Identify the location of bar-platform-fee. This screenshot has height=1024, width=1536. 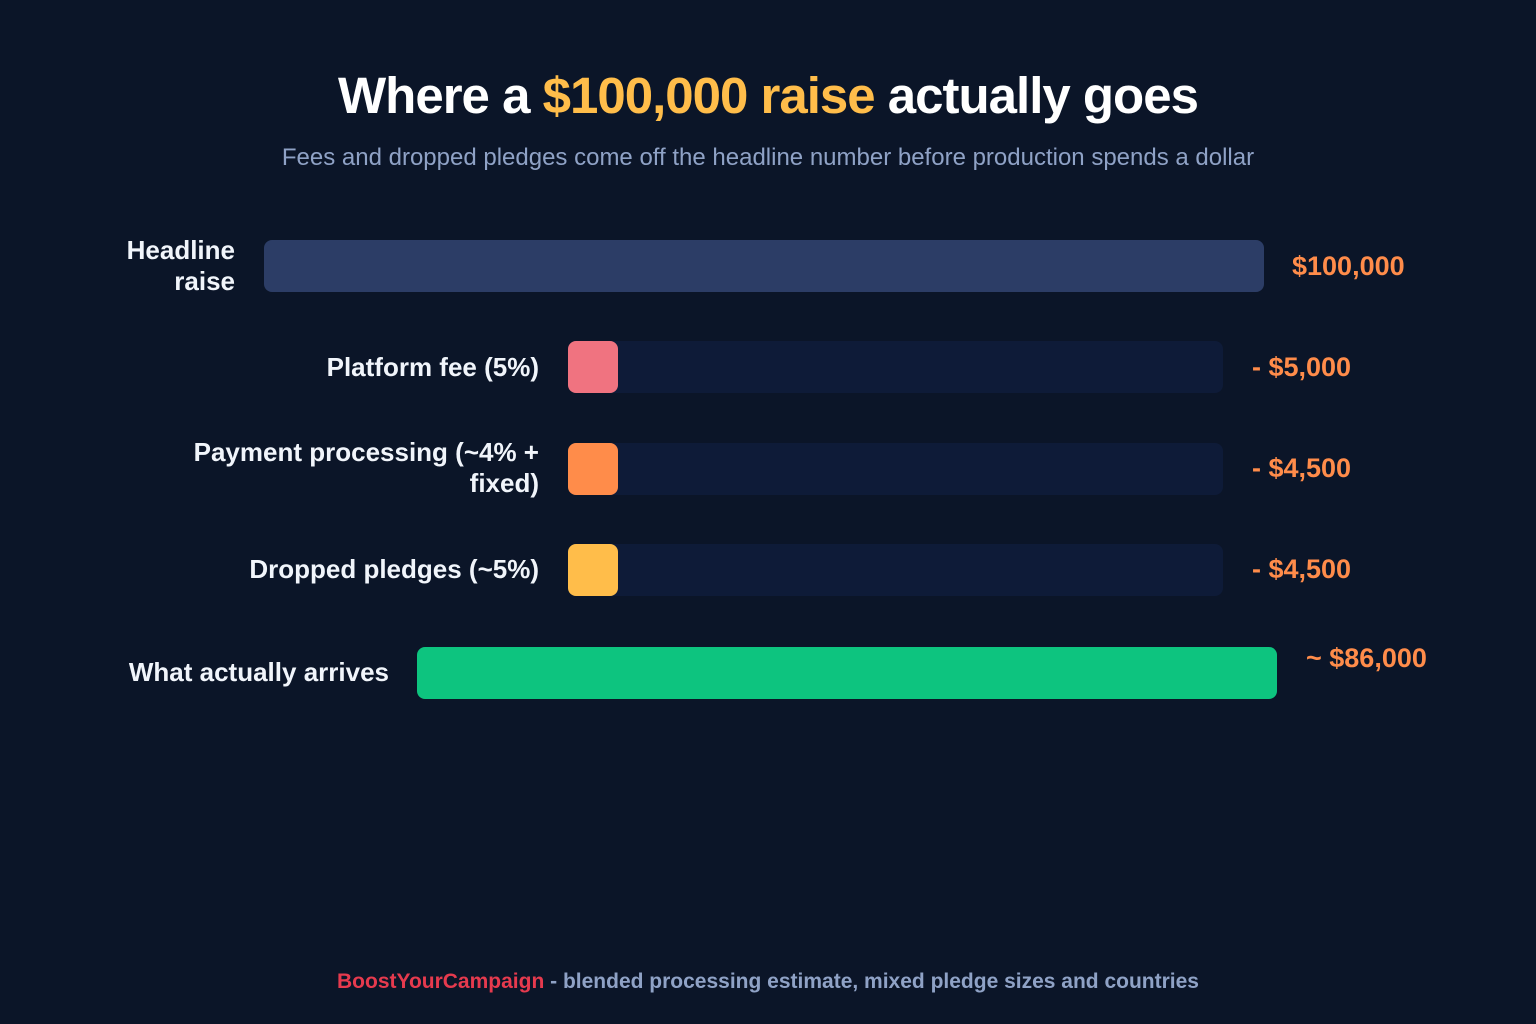
(593, 367).